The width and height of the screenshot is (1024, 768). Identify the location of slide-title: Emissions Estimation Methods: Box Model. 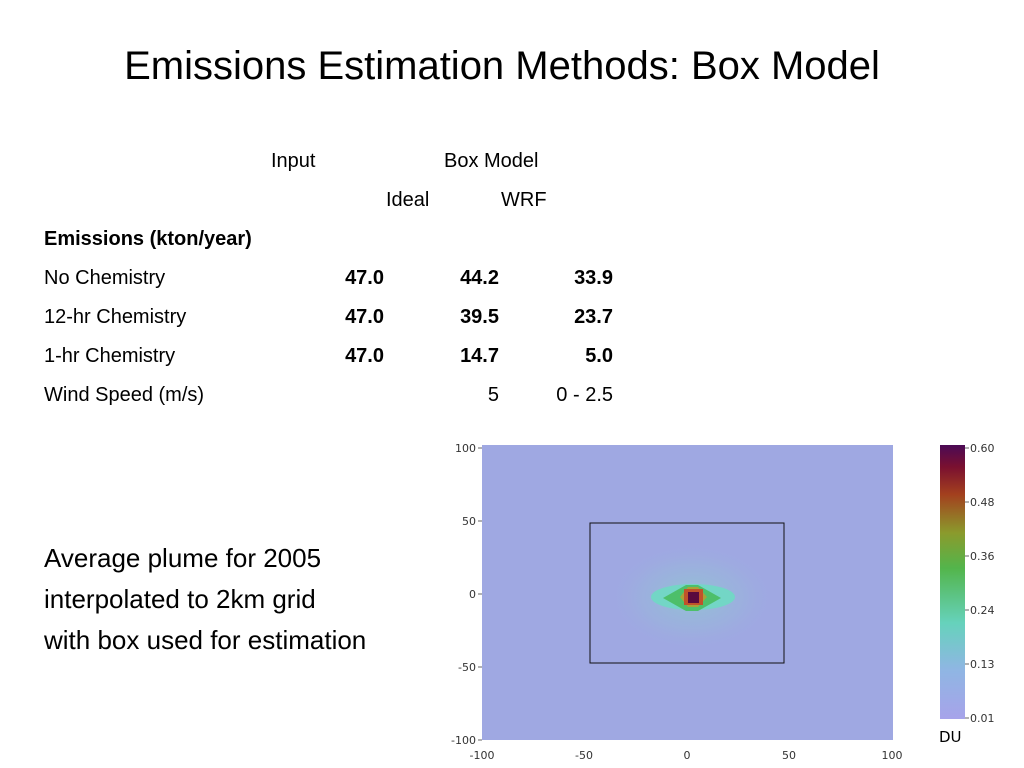
(502, 66).